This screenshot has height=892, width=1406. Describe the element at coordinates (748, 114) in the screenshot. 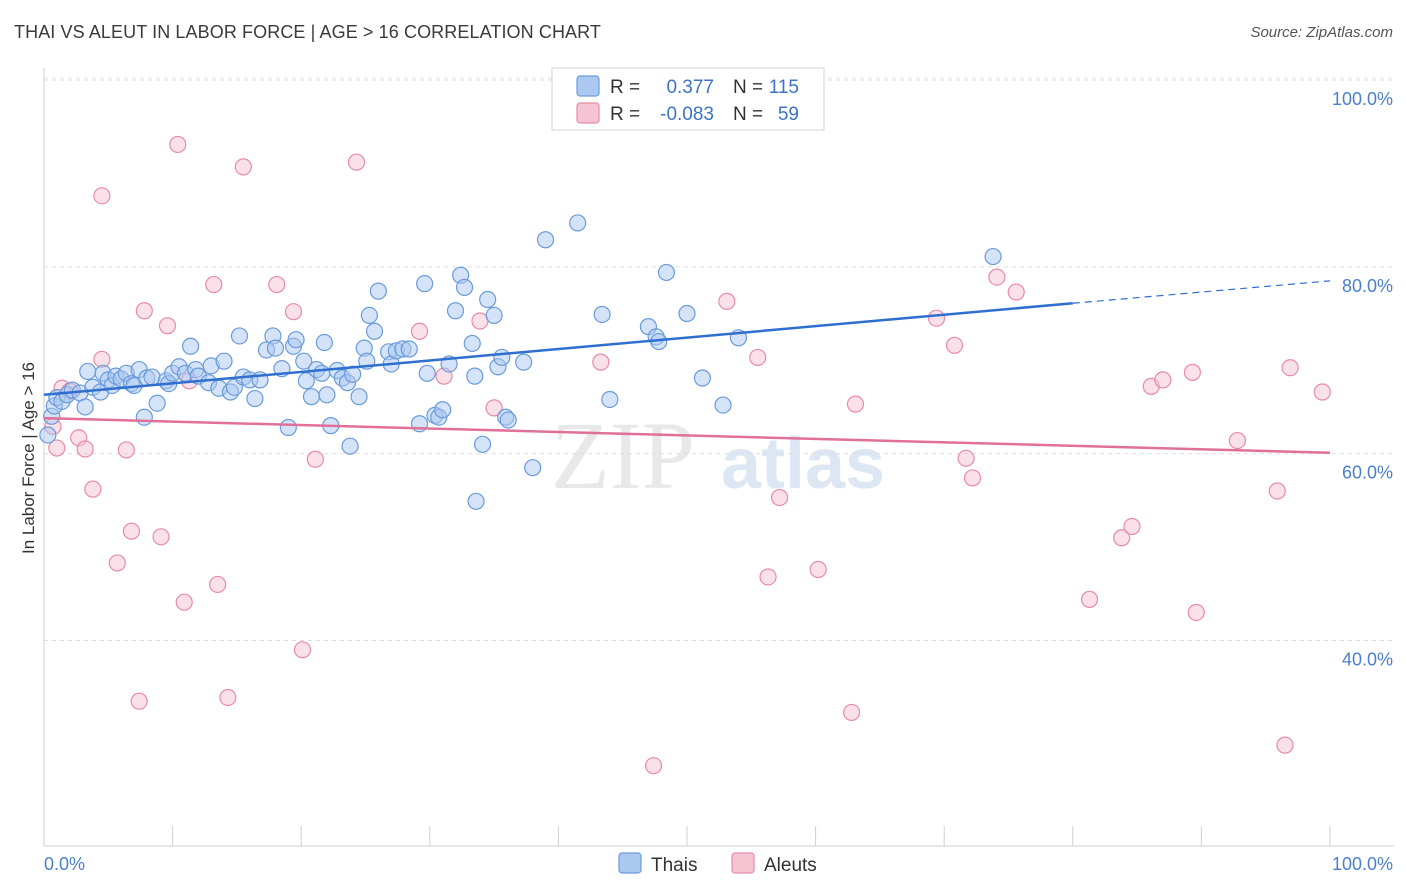

I see `legend-aleuts-n-label: N =` at that location.